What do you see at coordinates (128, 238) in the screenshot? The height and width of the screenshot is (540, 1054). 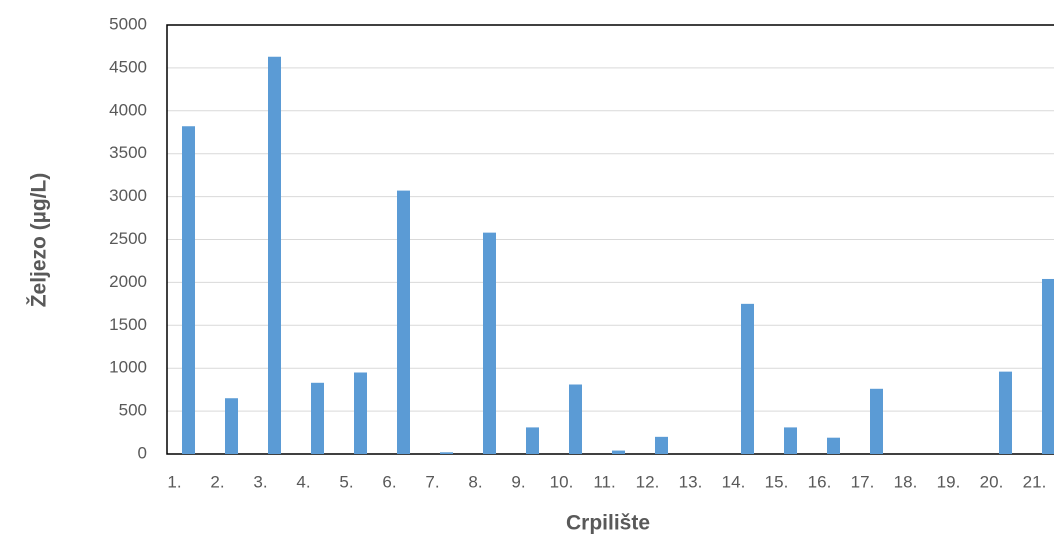 I see `y-tick-label: 2500` at bounding box center [128, 238].